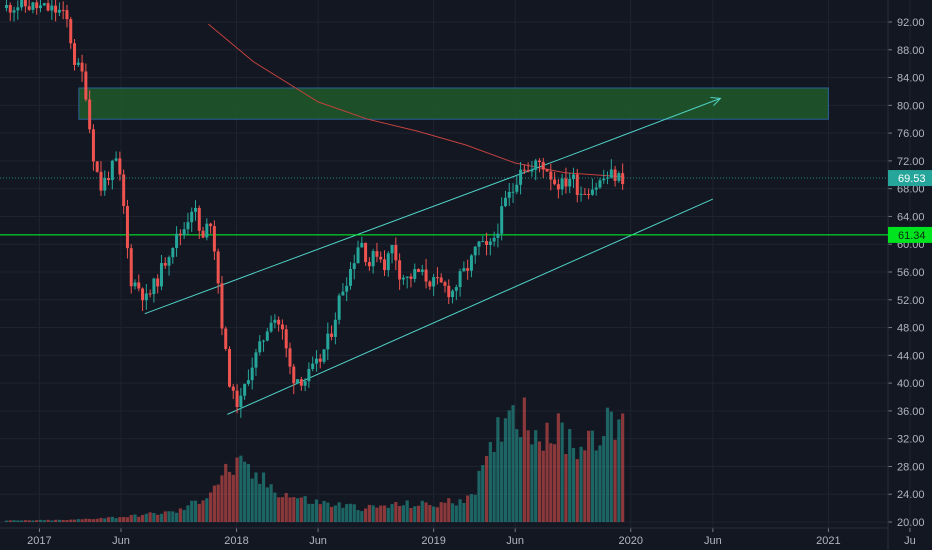 The height and width of the screenshot is (550, 932). What do you see at coordinates (453, 103) in the screenshot?
I see `target-zone` at bounding box center [453, 103].